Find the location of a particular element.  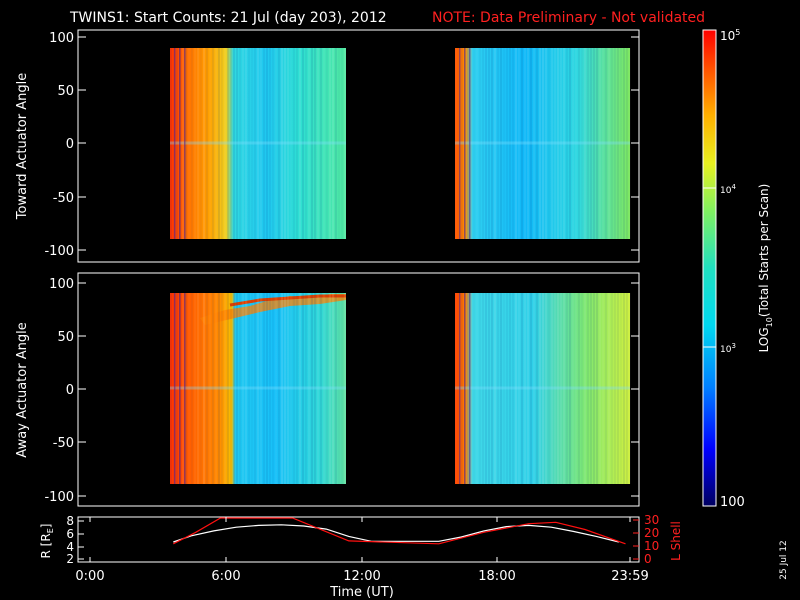

colorbar-gradient-bar is located at coordinates (709, 268).